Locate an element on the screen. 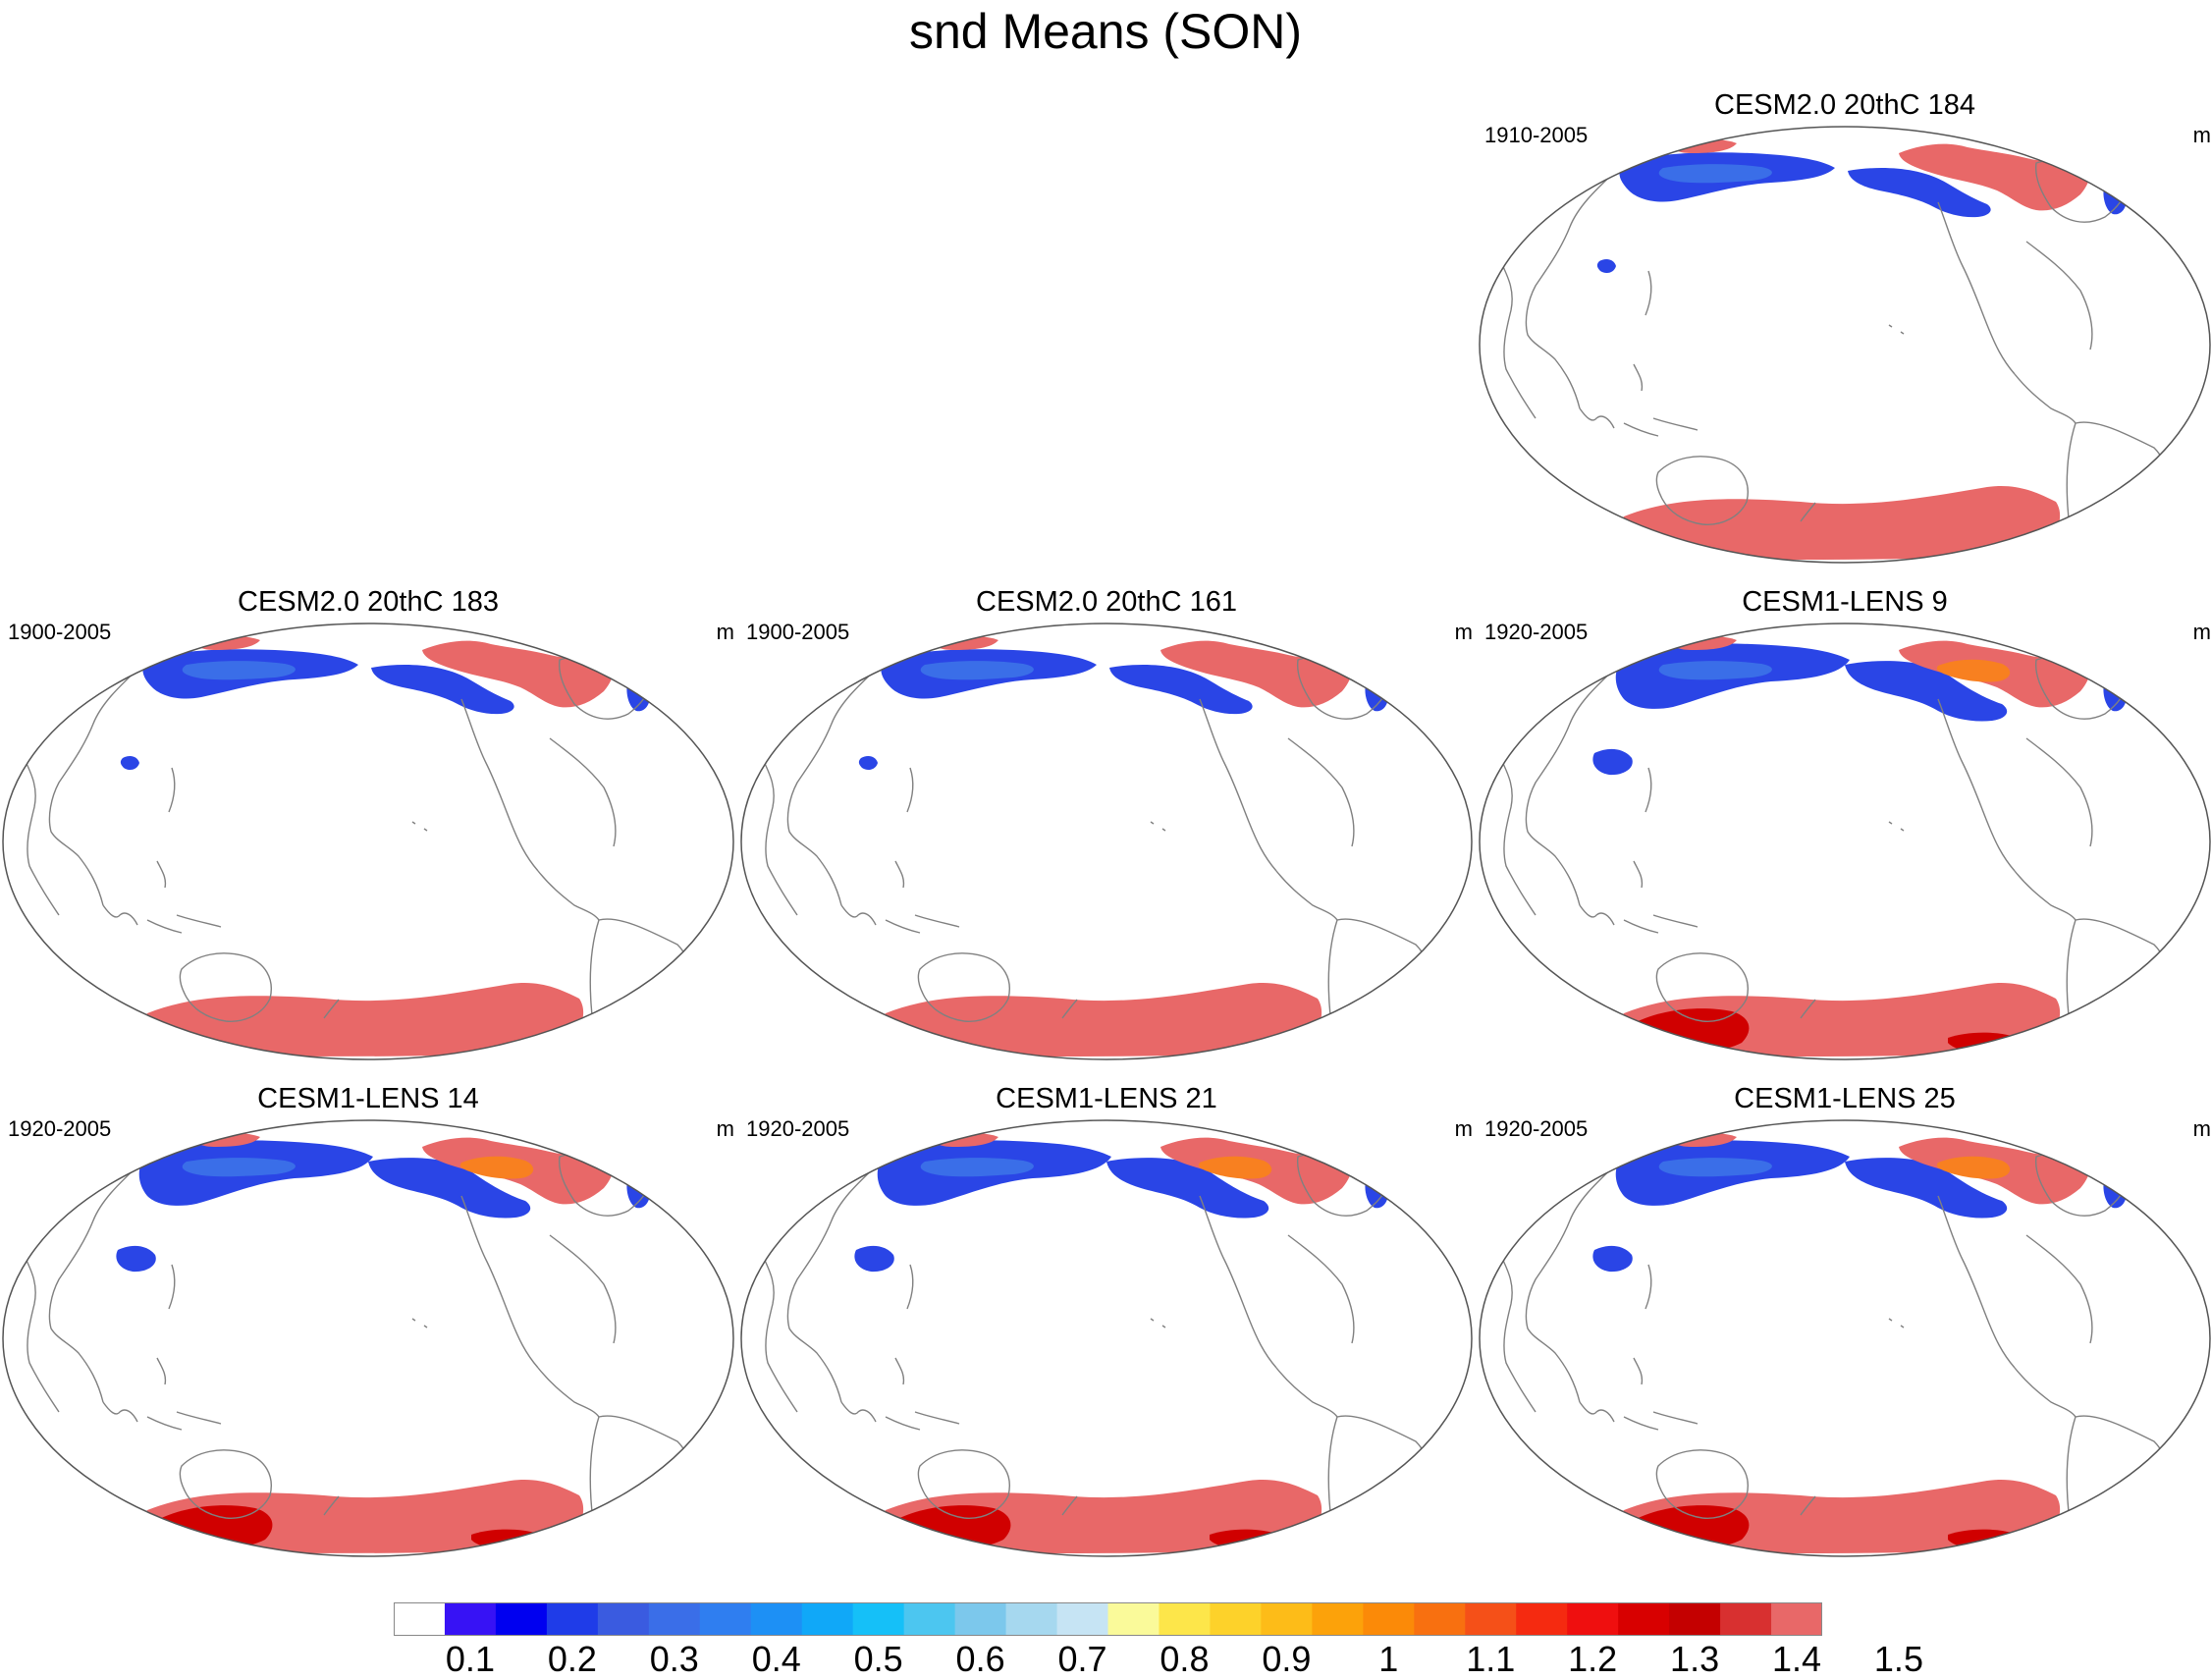 The height and width of the screenshot is (1680, 2211). map-panel-lens-21: CESM1-LENS 21 1920-2005 m is located at coordinates (1107, 1319).